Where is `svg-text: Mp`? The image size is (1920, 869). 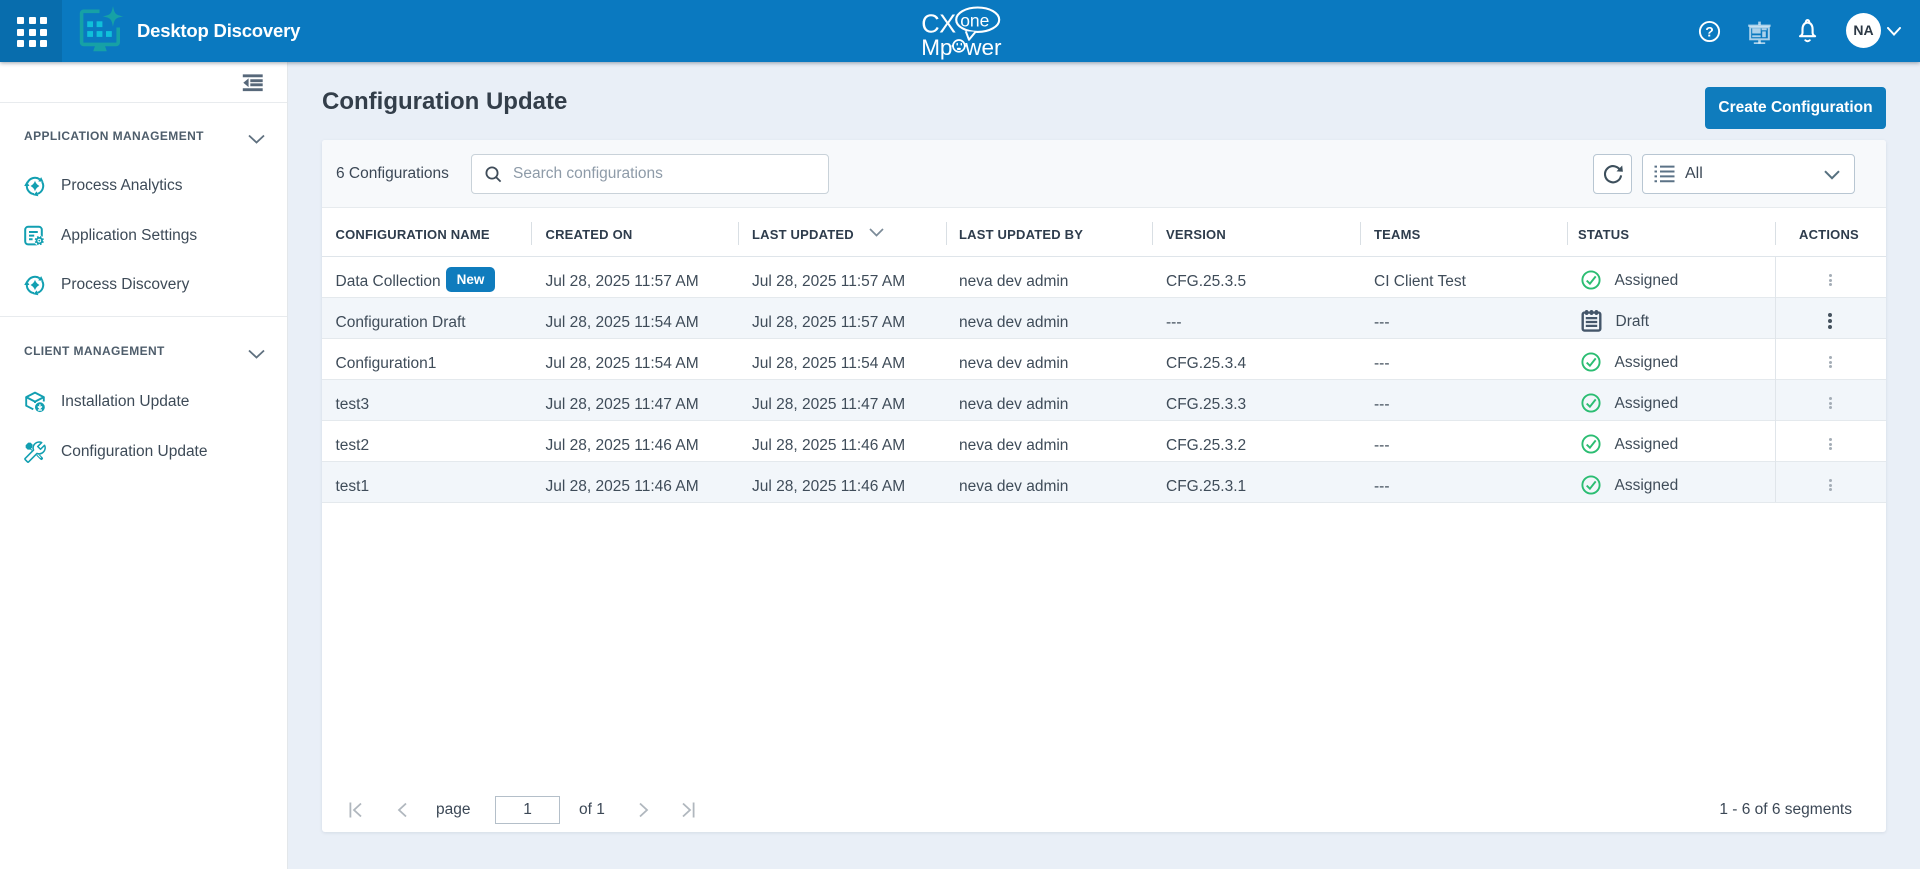 svg-text: Mp is located at coordinates (936, 47).